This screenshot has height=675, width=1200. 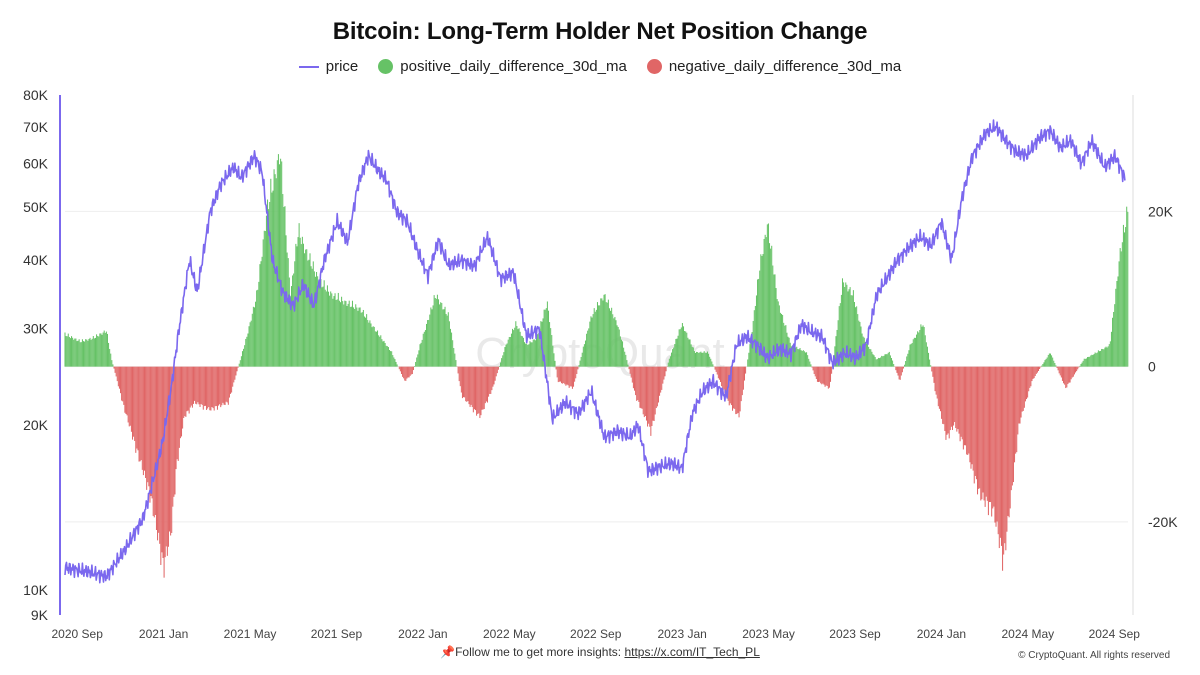 I want to click on legend-item-price: price, so click(x=328, y=66).